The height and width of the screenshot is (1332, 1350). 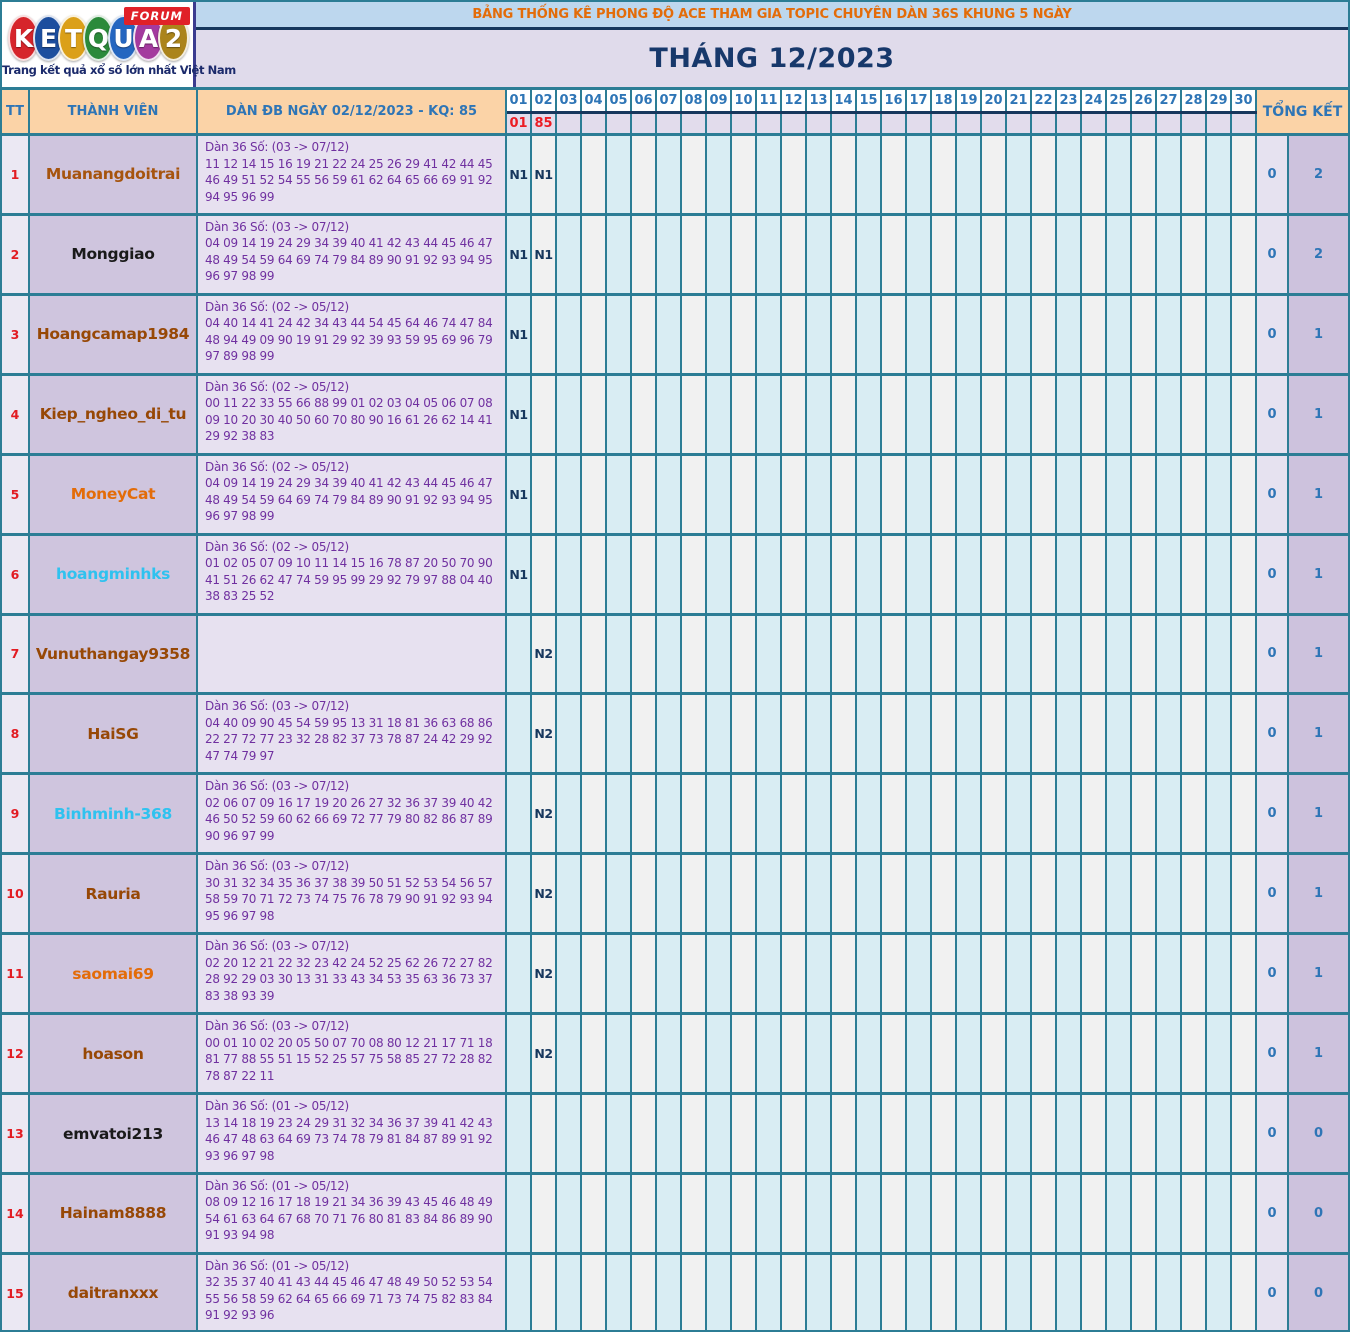 I want to click on member-name: Binhminh-368, so click(x=114, y=814).